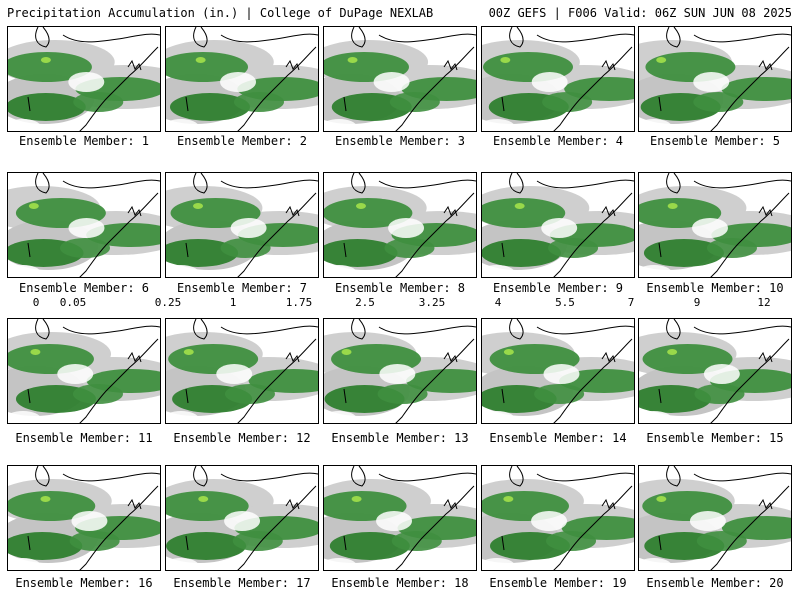 This screenshot has width=800, height=600. What do you see at coordinates (365, 302) in the screenshot?
I see `colorbar-tick-label: 2.5` at bounding box center [365, 302].